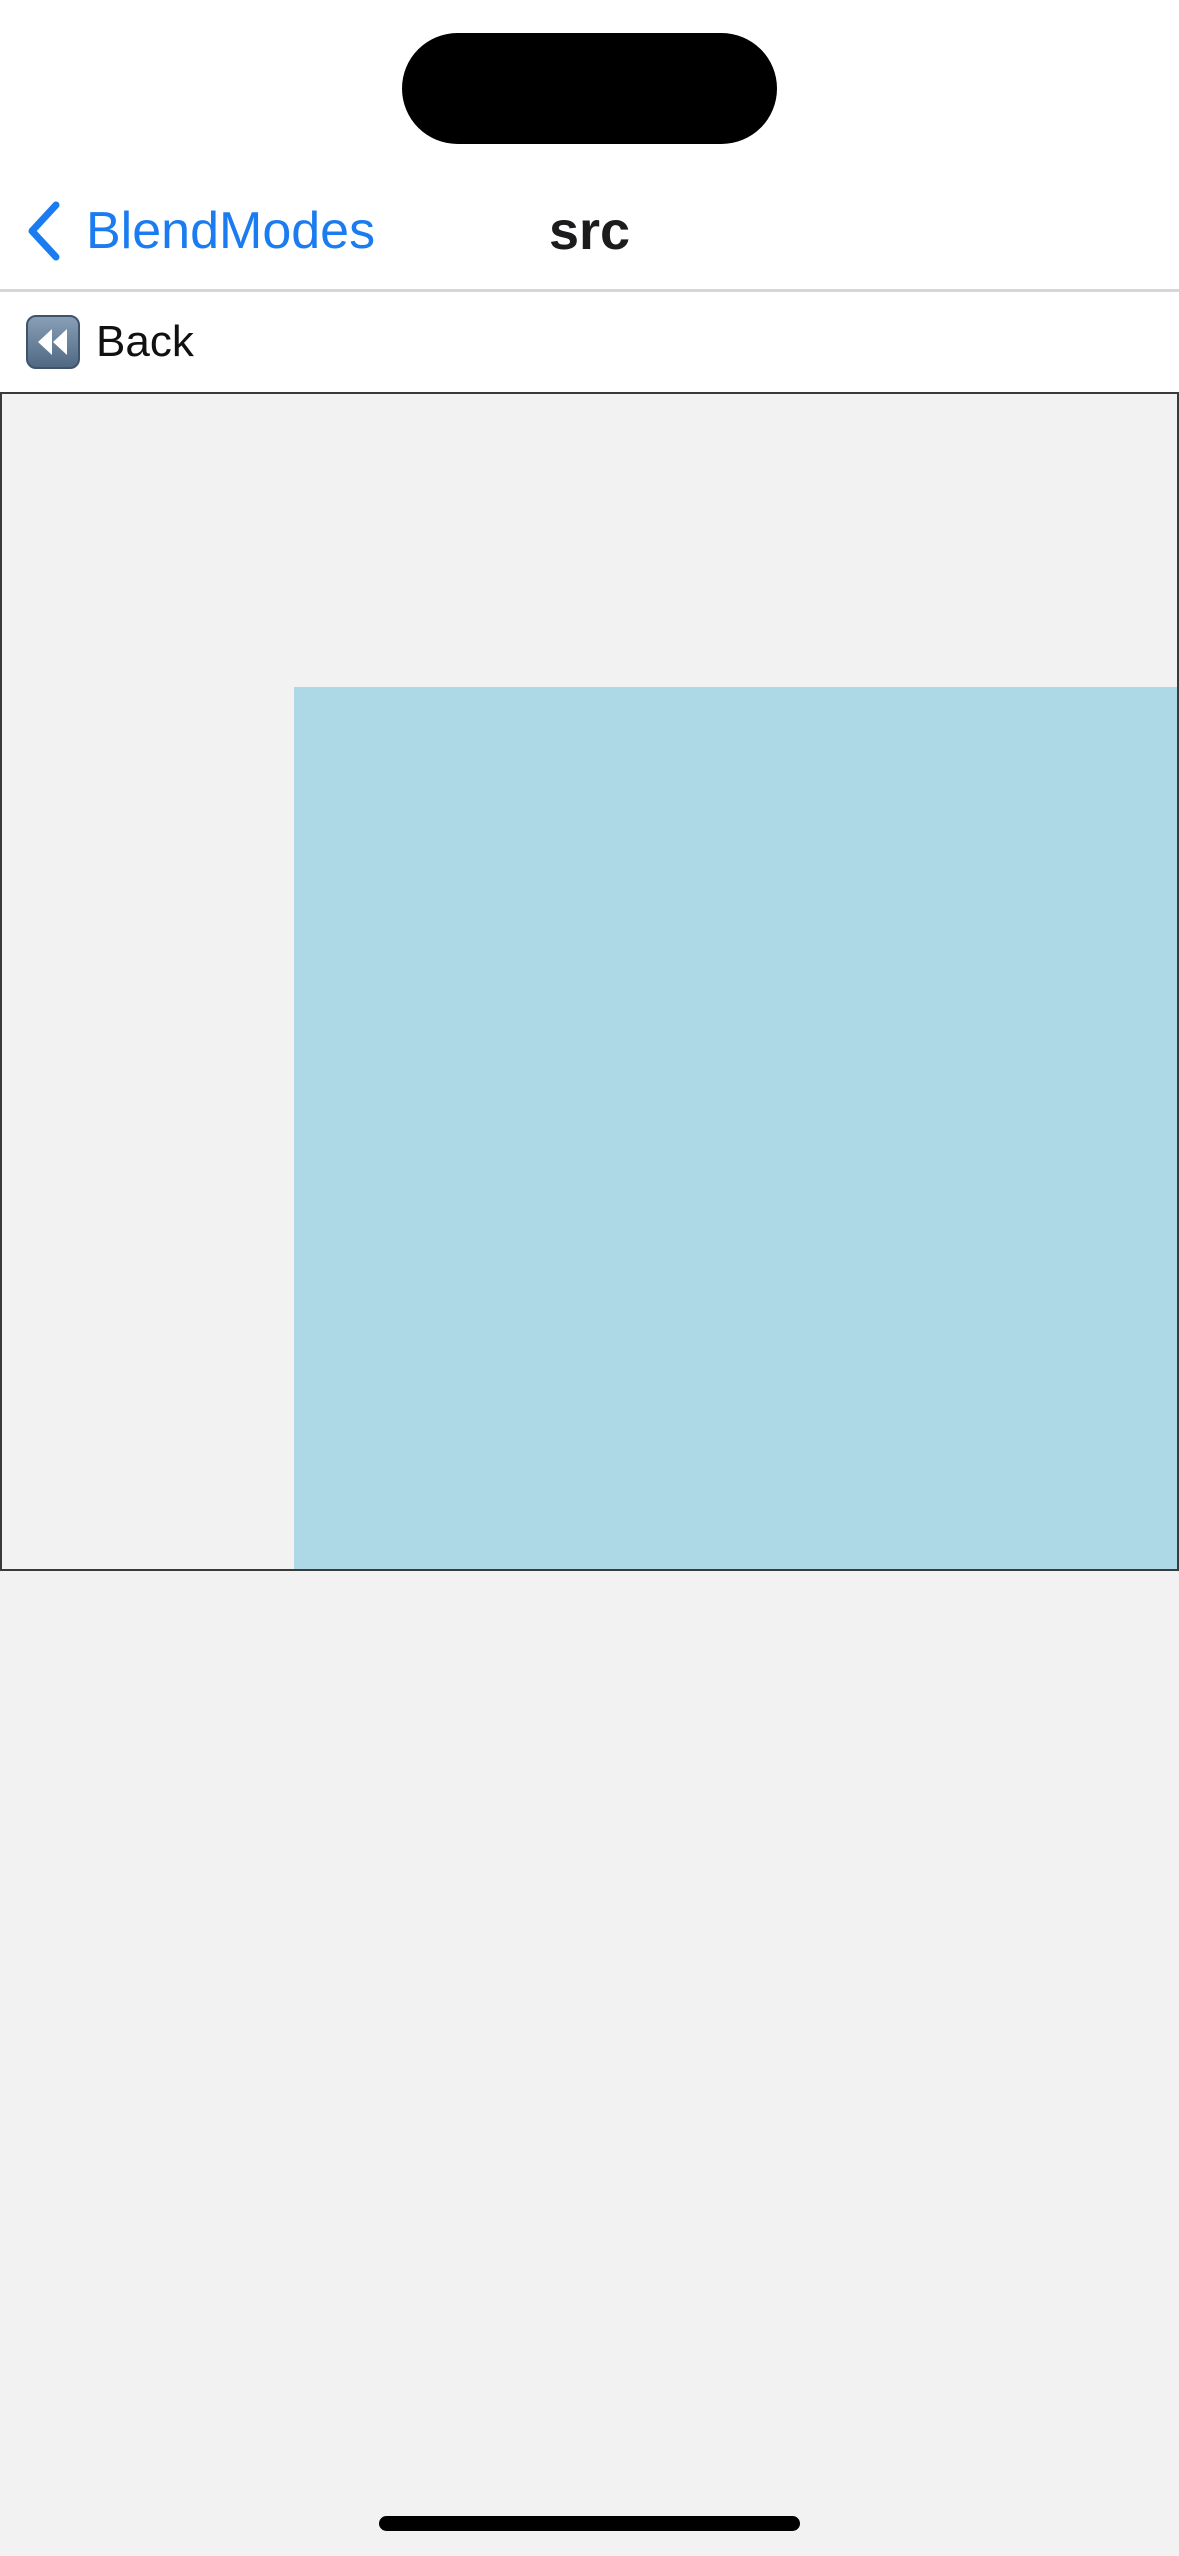 The width and height of the screenshot is (1179, 2556). Describe the element at coordinates (231, 231) in the screenshot. I see `nav-back-label: BlendModes` at that location.